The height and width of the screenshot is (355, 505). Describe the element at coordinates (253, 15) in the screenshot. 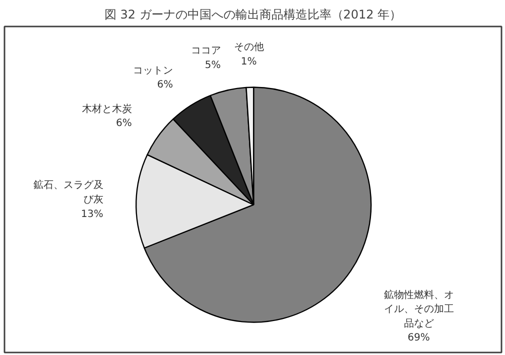

I see `chart-title: 図 32 ガーナの中国への輸出商品構造比率（2012 年）` at that location.